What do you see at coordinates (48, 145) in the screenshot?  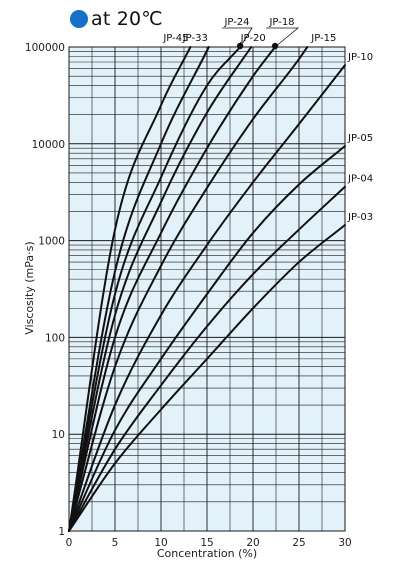 I see `y-tick-label: 10000` at bounding box center [48, 145].